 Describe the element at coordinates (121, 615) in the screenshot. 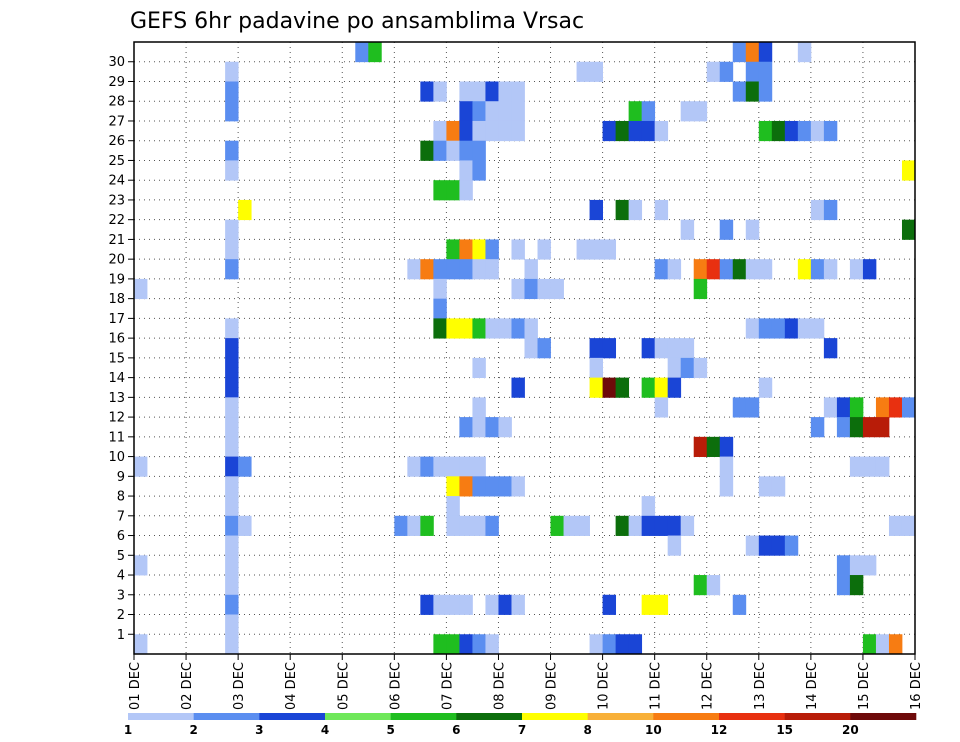

I see `y-tick-label: 2` at that location.